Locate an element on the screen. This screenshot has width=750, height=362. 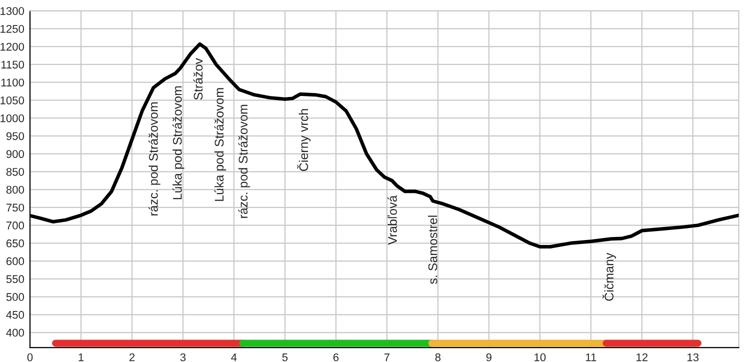
x-tick-label: 1 is located at coordinates (81, 357).